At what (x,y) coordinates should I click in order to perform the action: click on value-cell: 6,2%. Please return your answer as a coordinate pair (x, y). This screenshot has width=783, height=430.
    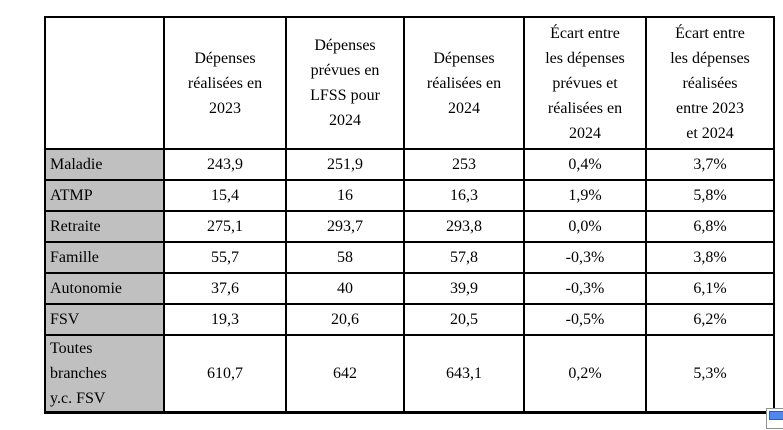
    Looking at the image, I should click on (710, 319).